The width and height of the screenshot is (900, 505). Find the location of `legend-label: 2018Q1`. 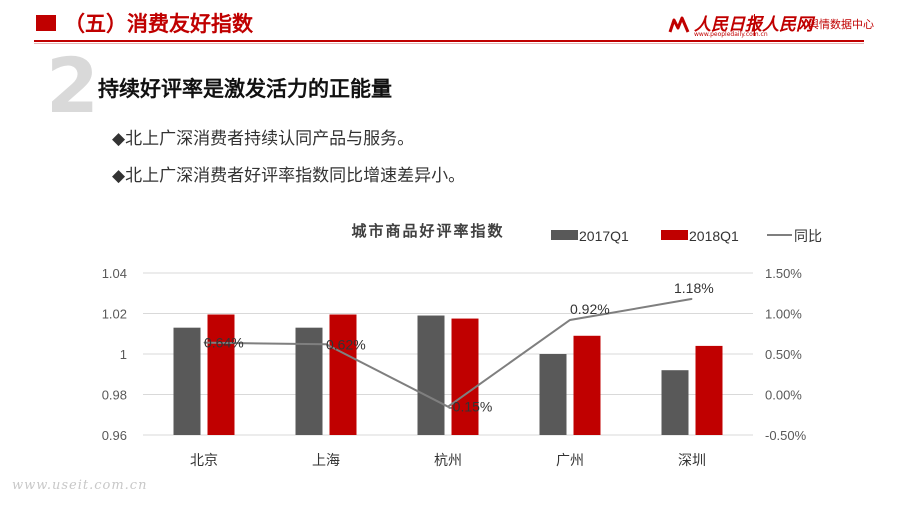

legend-label: 2018Q1 is located at coordinates (714, 236).